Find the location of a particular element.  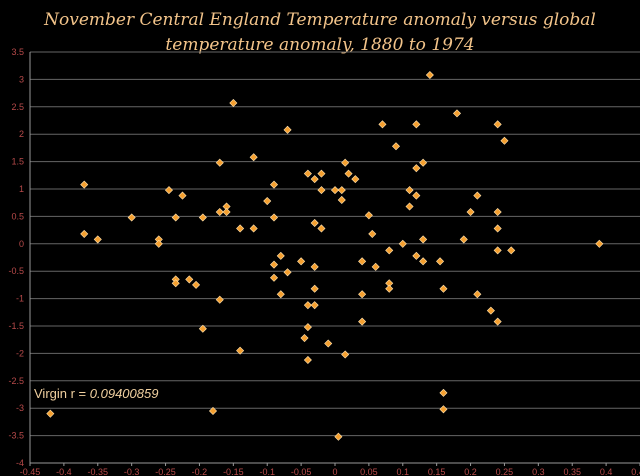

correlation-label: Virgin r = is located at coordinates (62, 393).